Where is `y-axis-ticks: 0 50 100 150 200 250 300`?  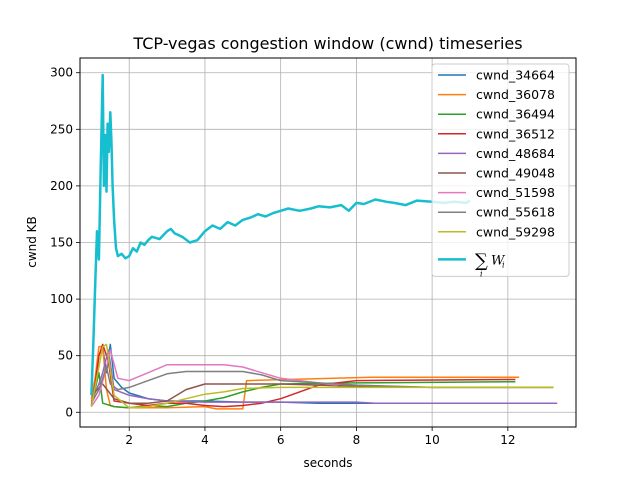 y-axis-ticks: 0 50 100 150 200 250 300 is located at coordinates (65, 242).